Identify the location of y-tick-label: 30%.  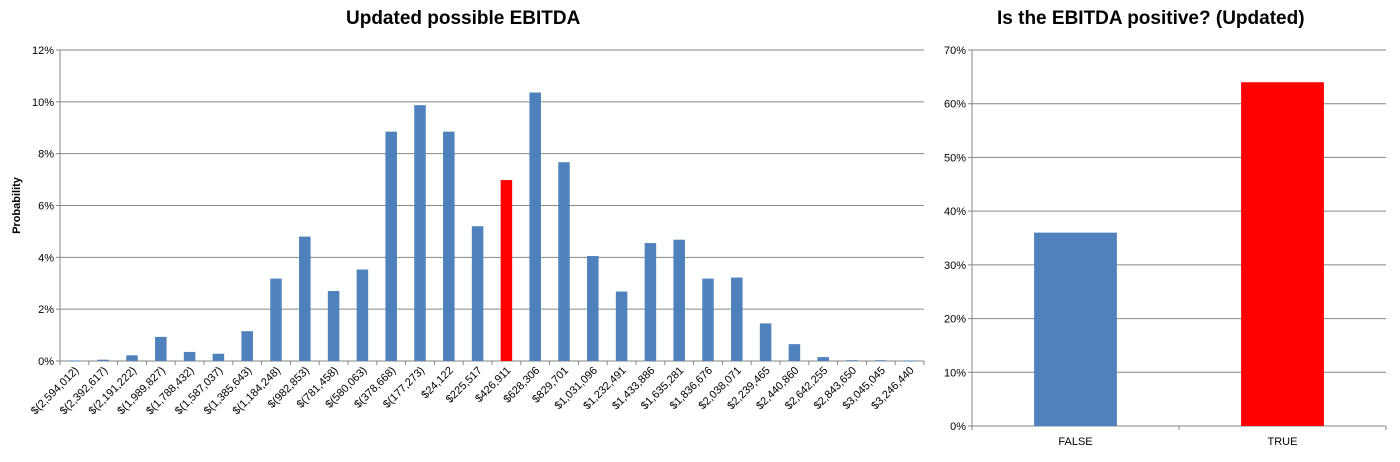
(955, 266).